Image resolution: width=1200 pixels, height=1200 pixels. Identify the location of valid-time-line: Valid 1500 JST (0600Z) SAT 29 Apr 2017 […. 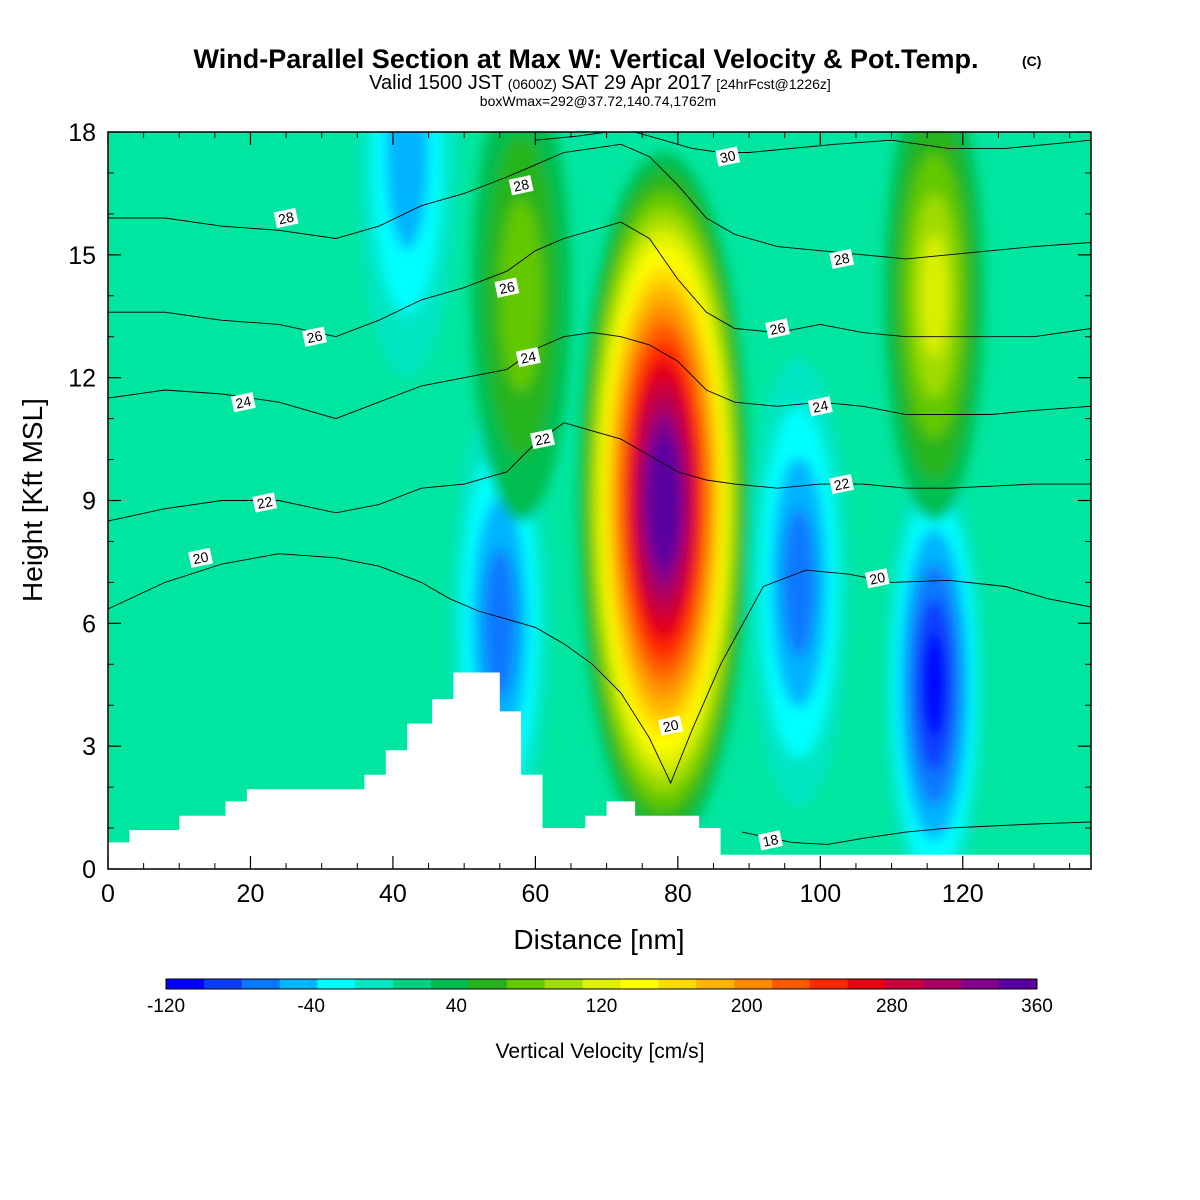
(600, 83).